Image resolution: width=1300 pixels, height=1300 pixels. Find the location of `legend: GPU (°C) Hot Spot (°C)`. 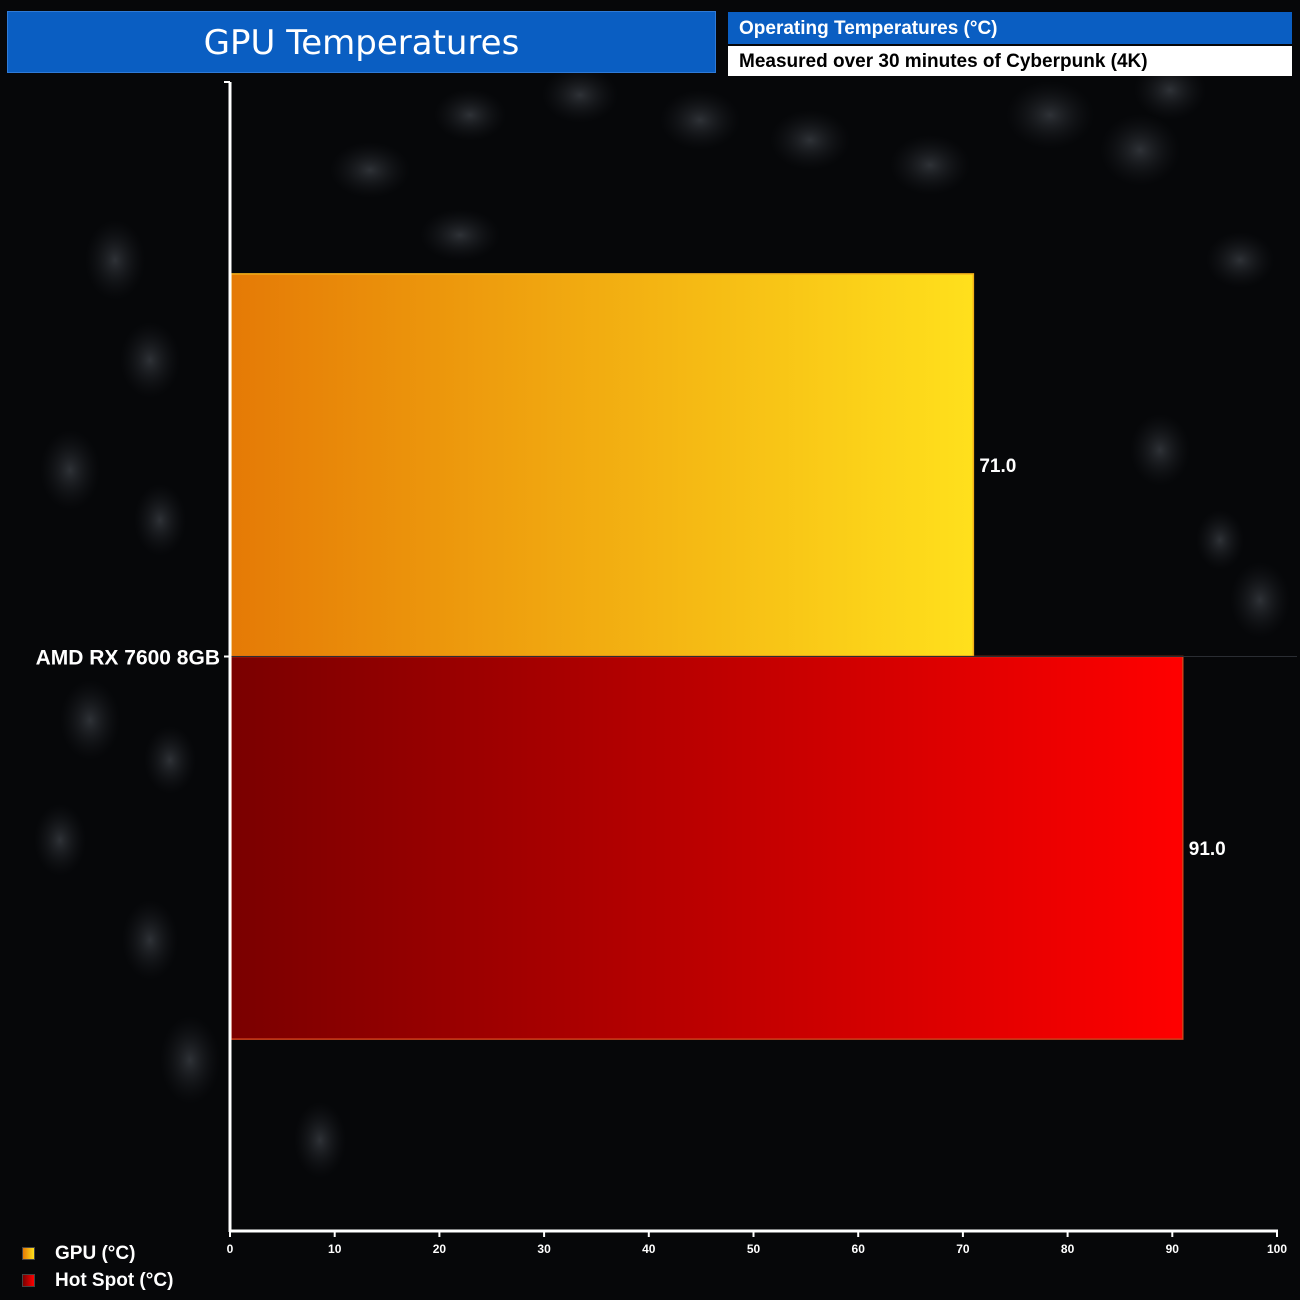

legend: GPU (°C) Hot Spot (°C) is located at coordinates (97, 1267).